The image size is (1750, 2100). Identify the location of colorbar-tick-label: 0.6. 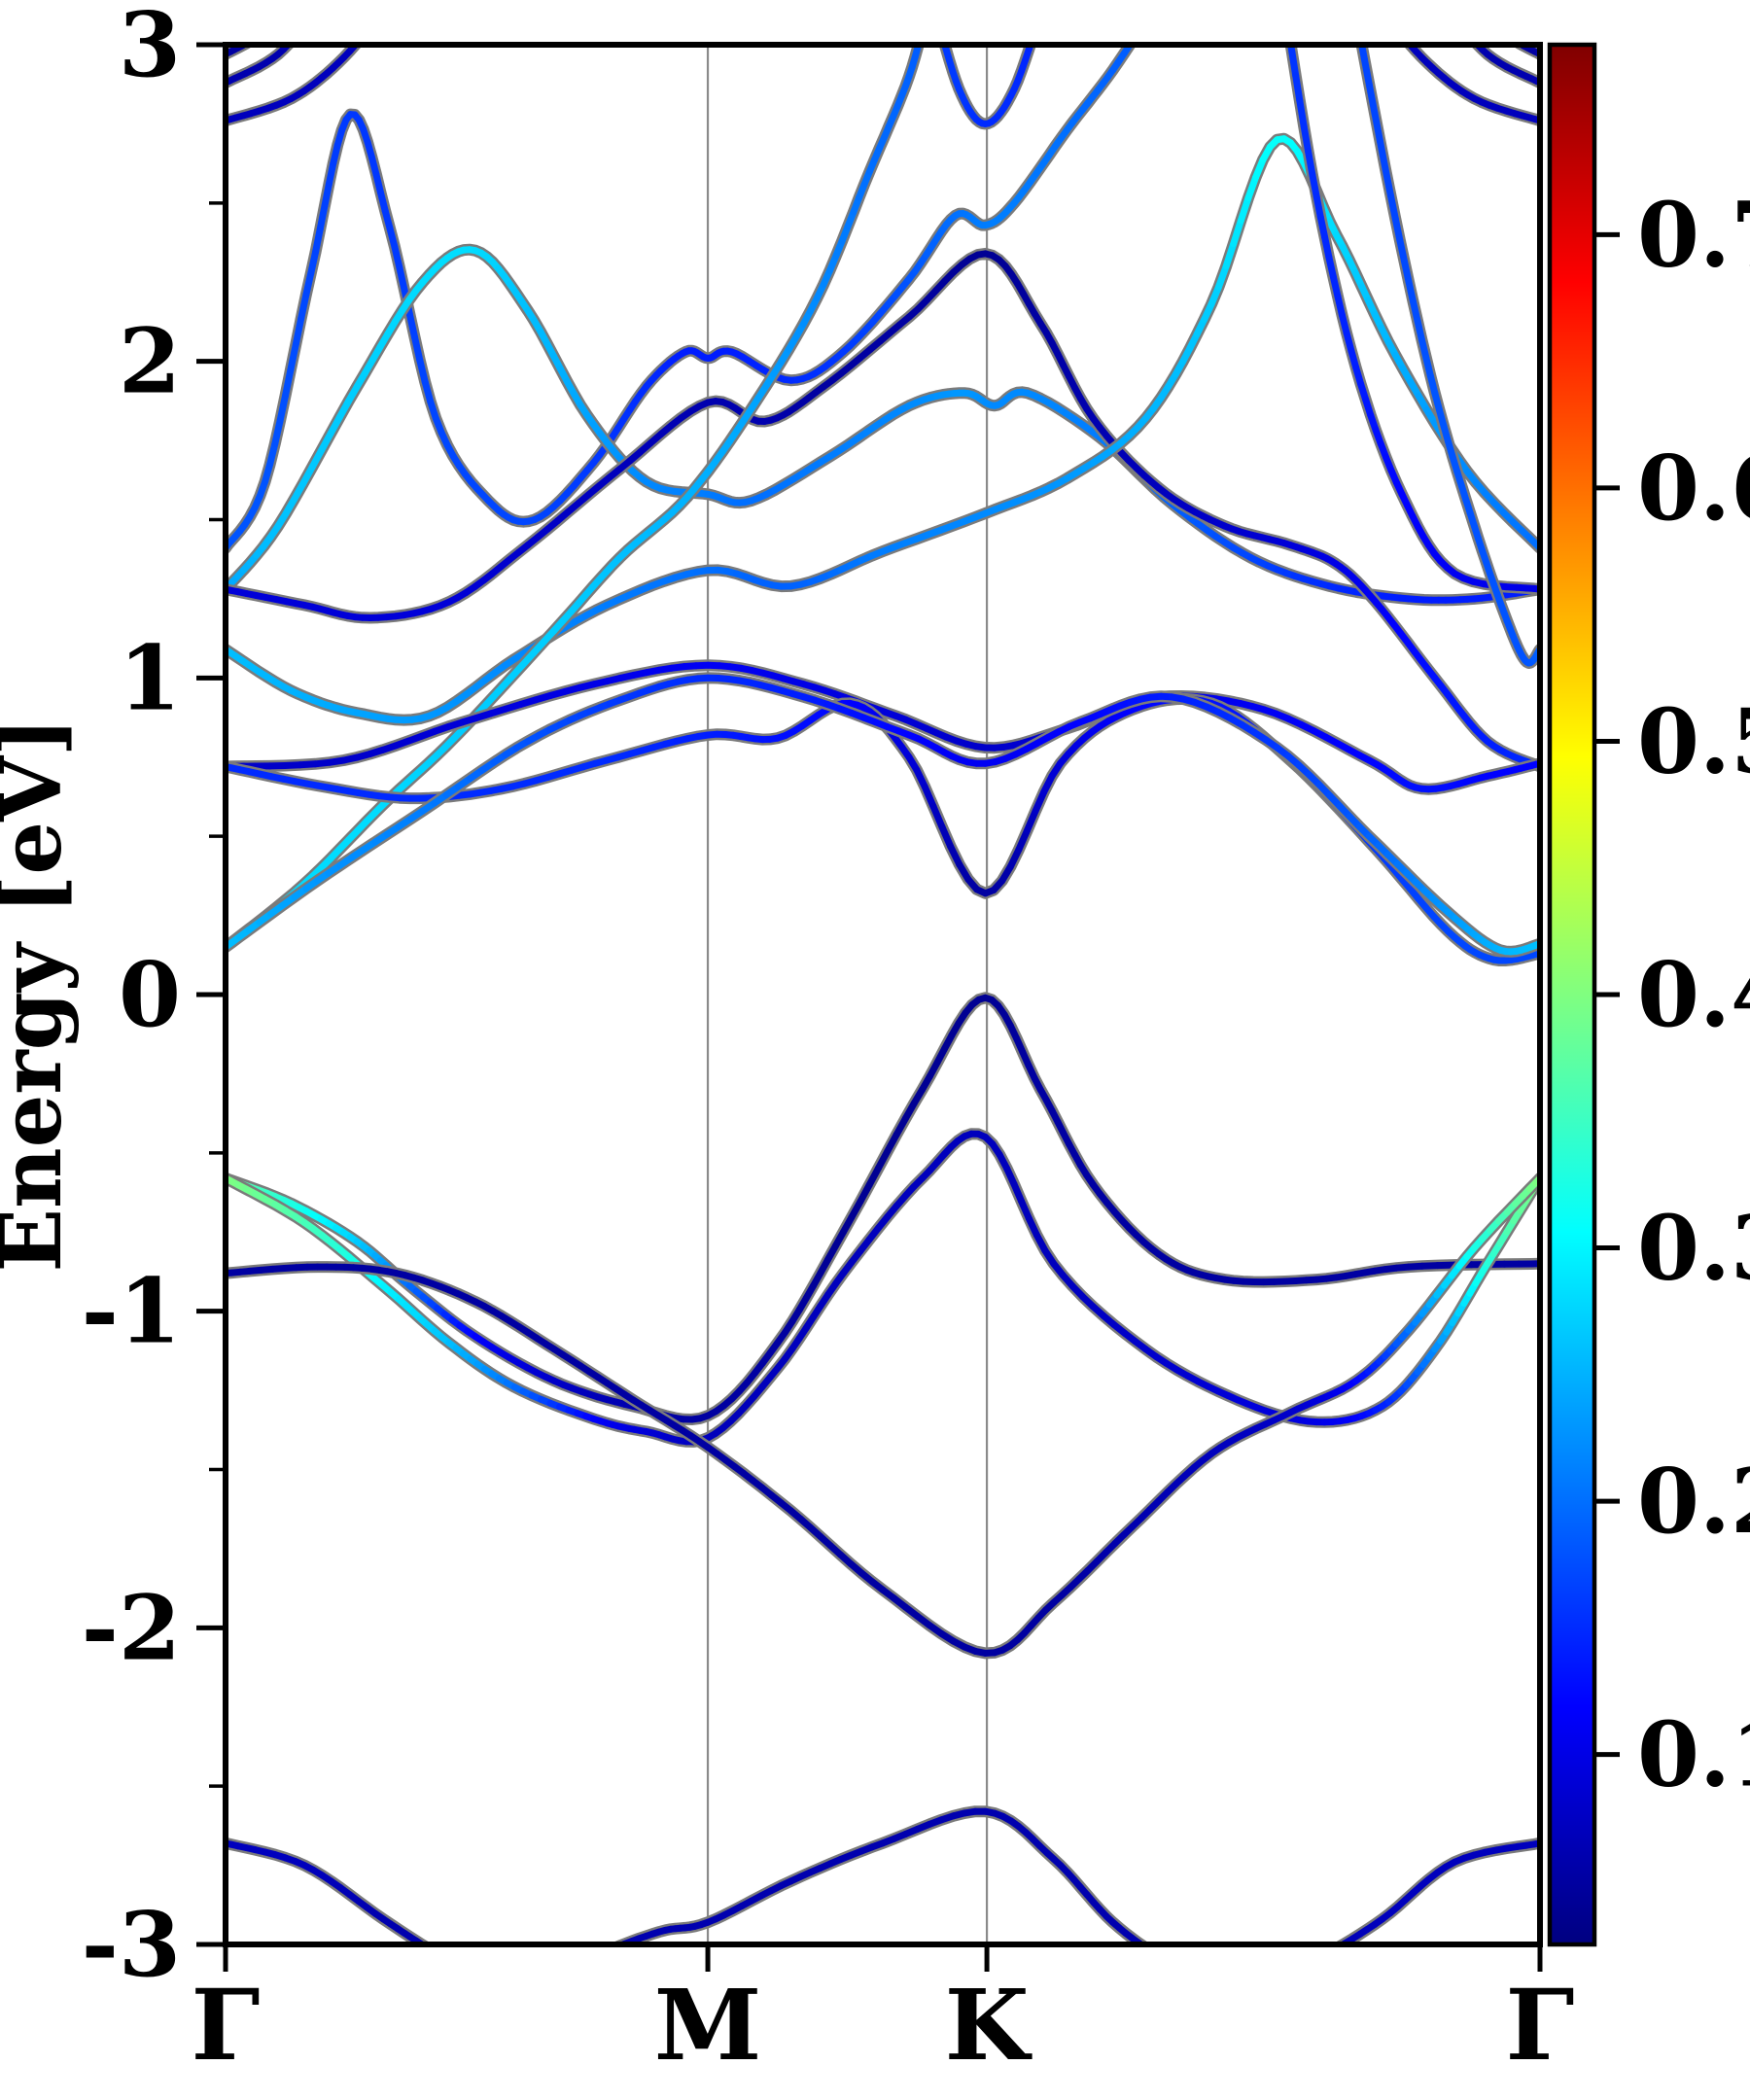
(1693, 488).